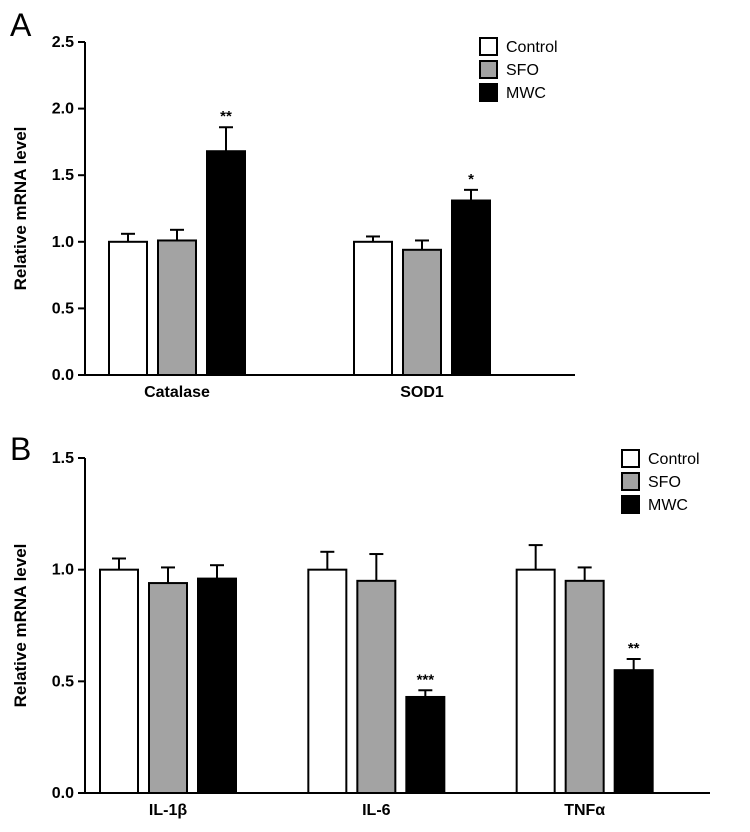 Image resolution: width=750 pixels, height=832 pixels. What do you see at coordinates (168, 810) in the screenshot?
I see `category-label: IL-1β` at bounding box center [168, 810].